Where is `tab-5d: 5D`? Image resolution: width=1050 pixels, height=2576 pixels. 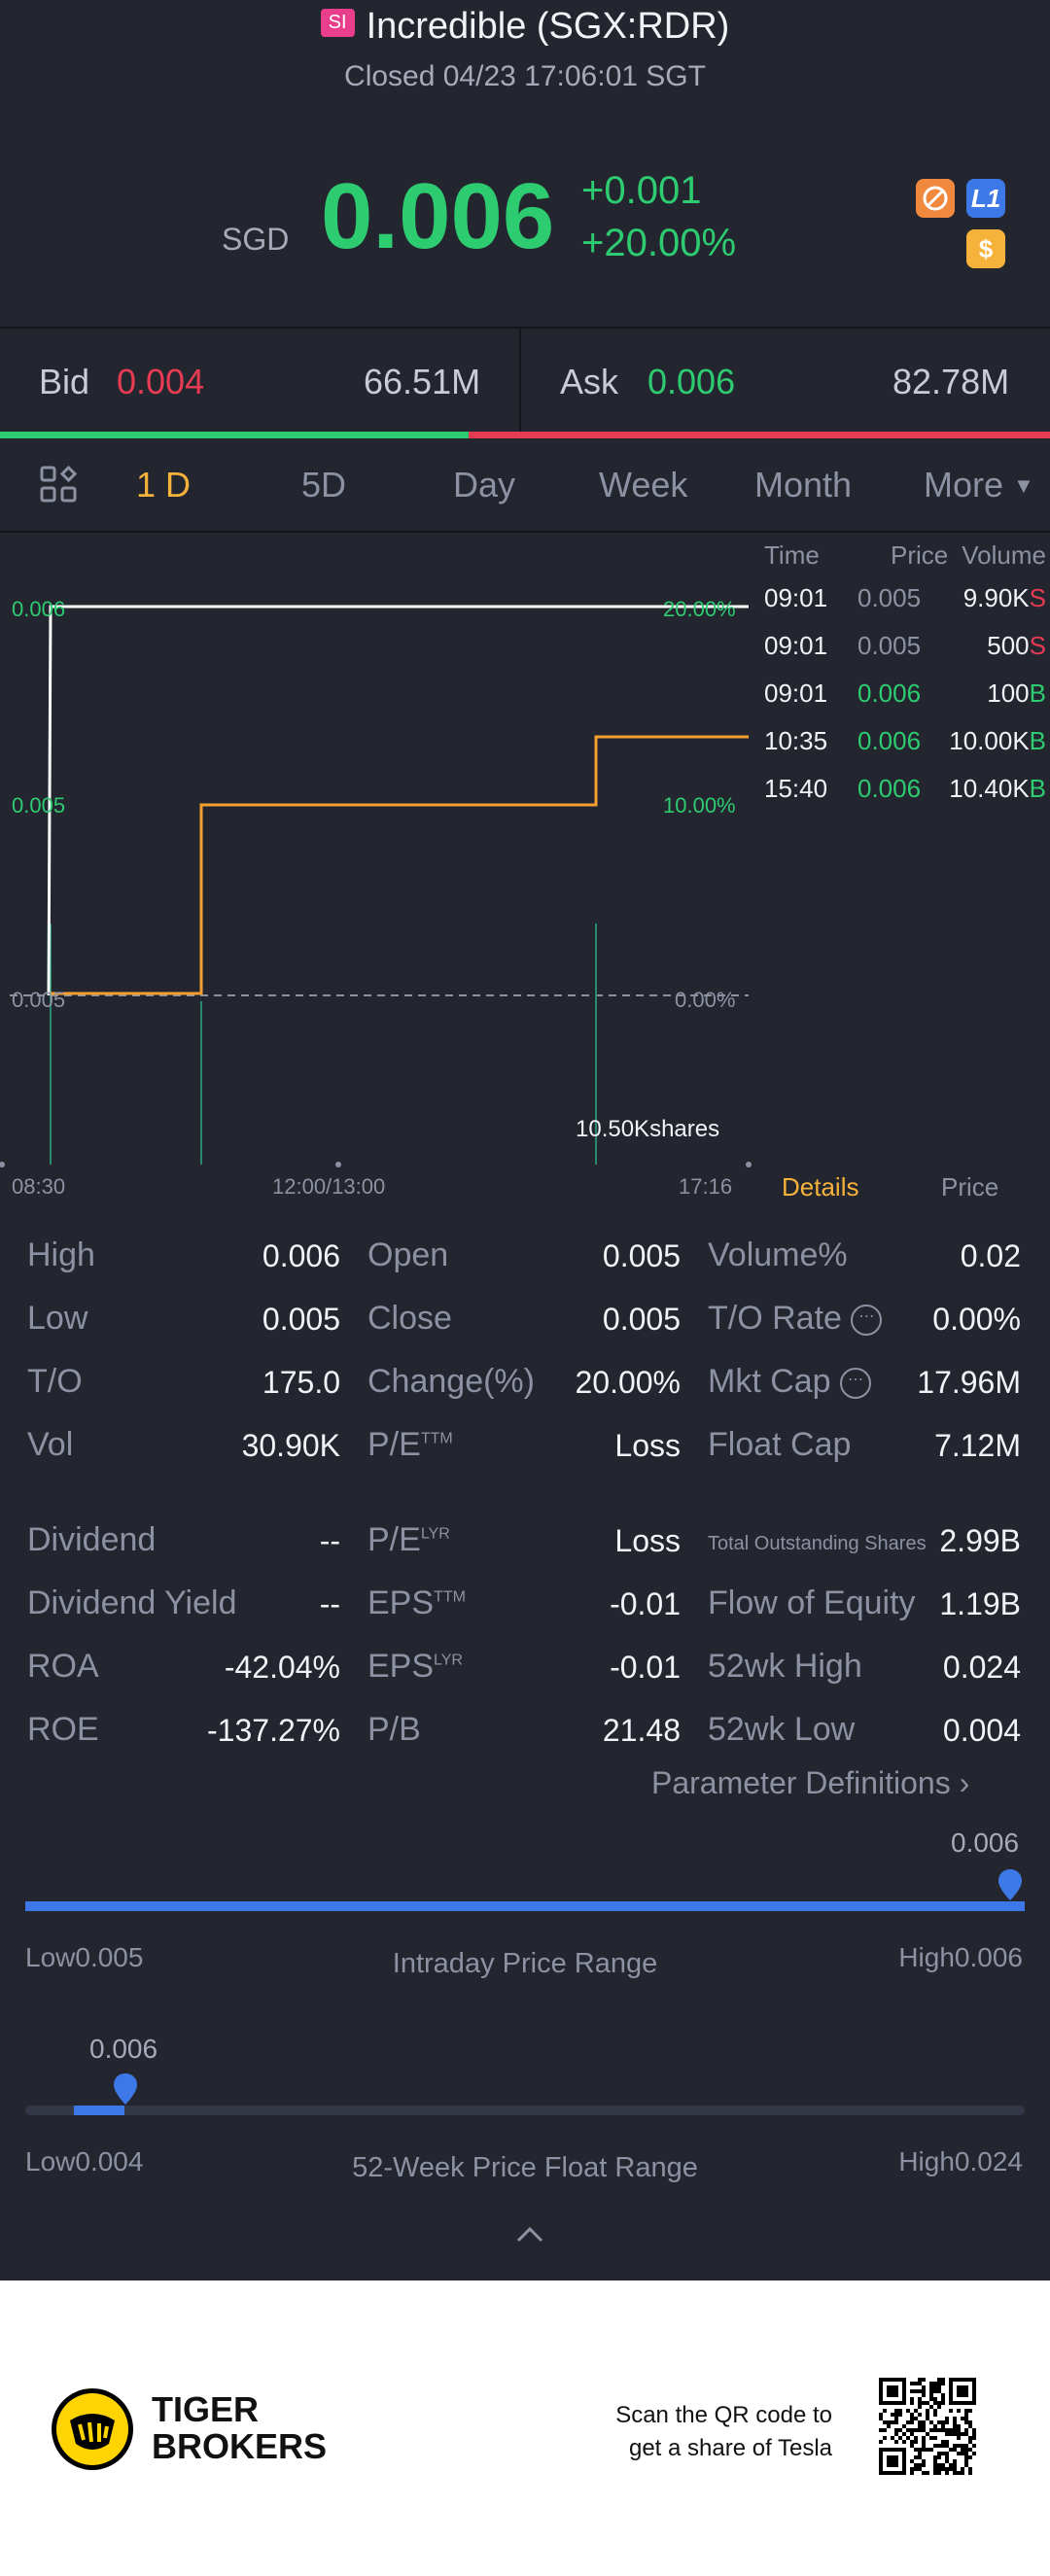 tab-5d: 5D is located at coordinates (324, 485).